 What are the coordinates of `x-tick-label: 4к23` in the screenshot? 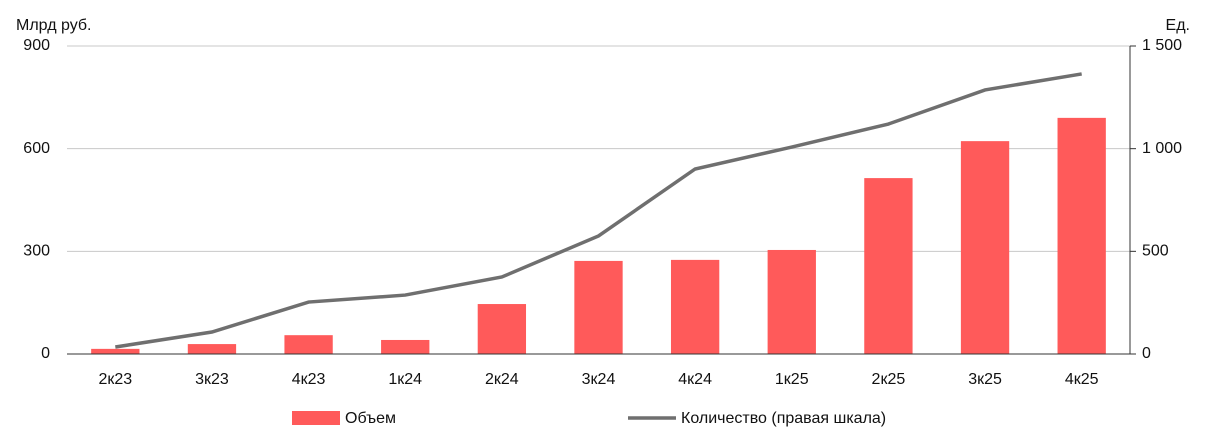 It's located at (309, 379).